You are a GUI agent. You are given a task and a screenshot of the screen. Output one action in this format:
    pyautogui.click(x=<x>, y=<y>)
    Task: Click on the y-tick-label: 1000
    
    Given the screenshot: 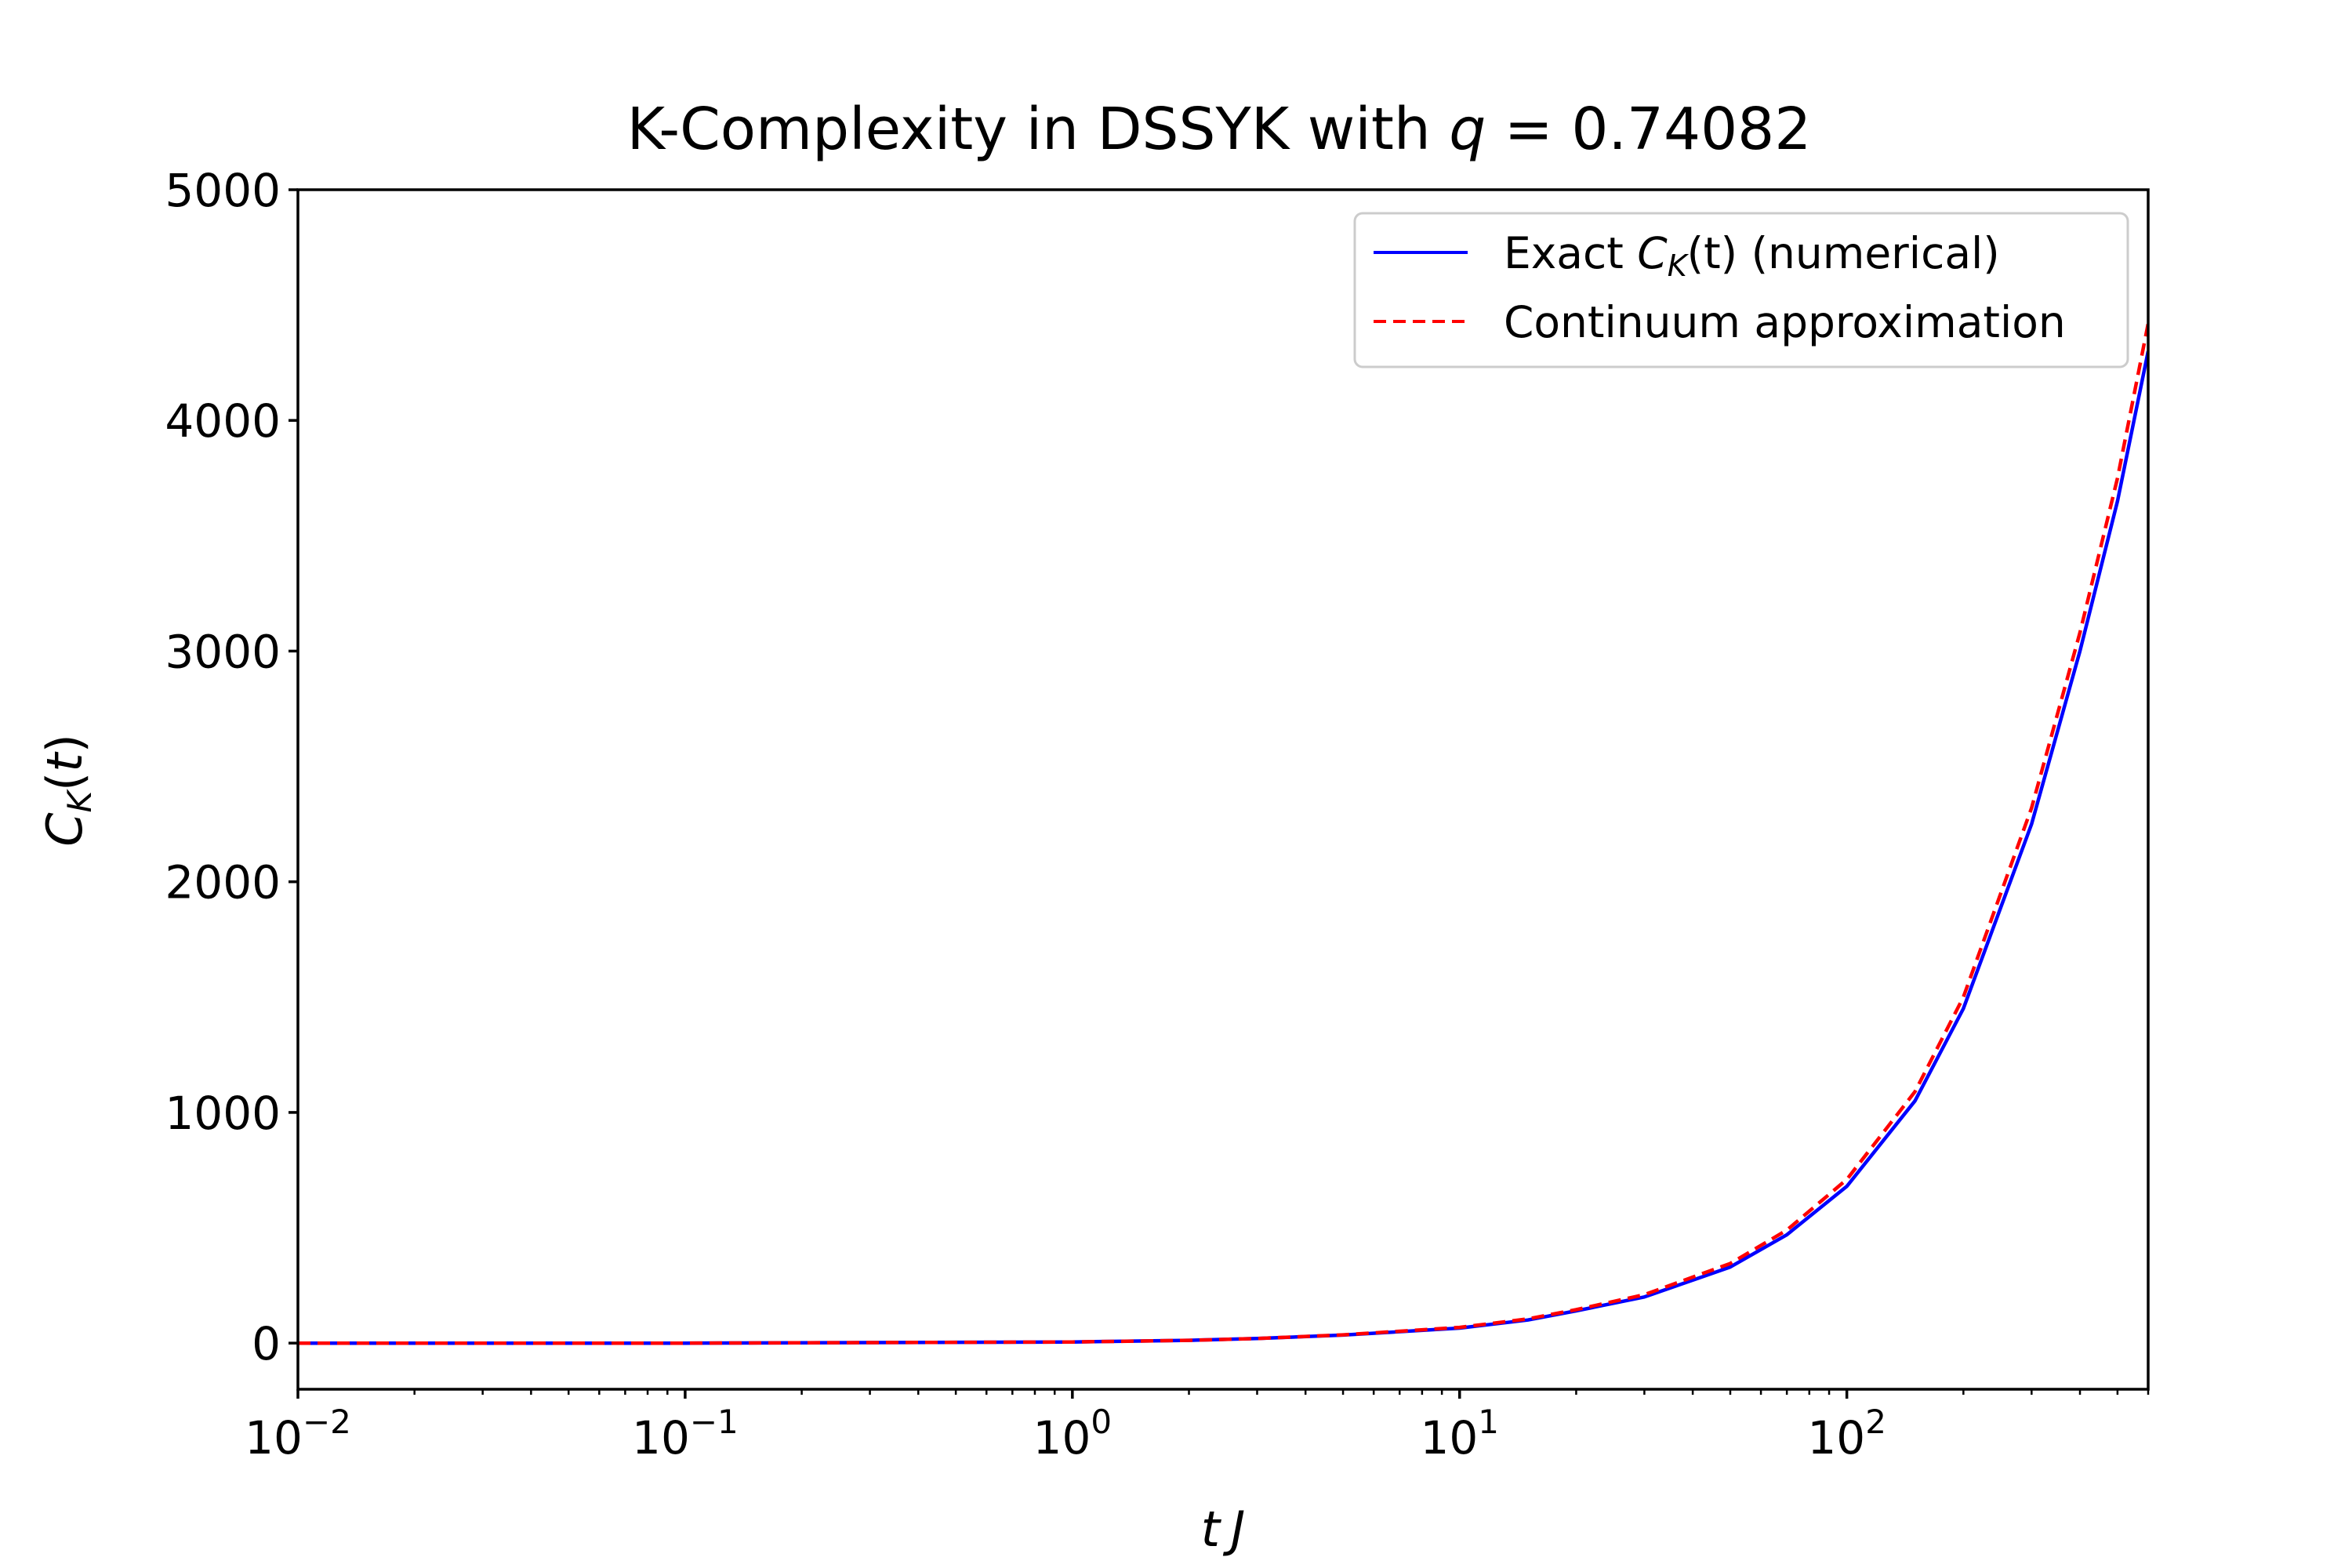 What is the action you would take?
    pyautogui.click(x=223, y=1113)
    